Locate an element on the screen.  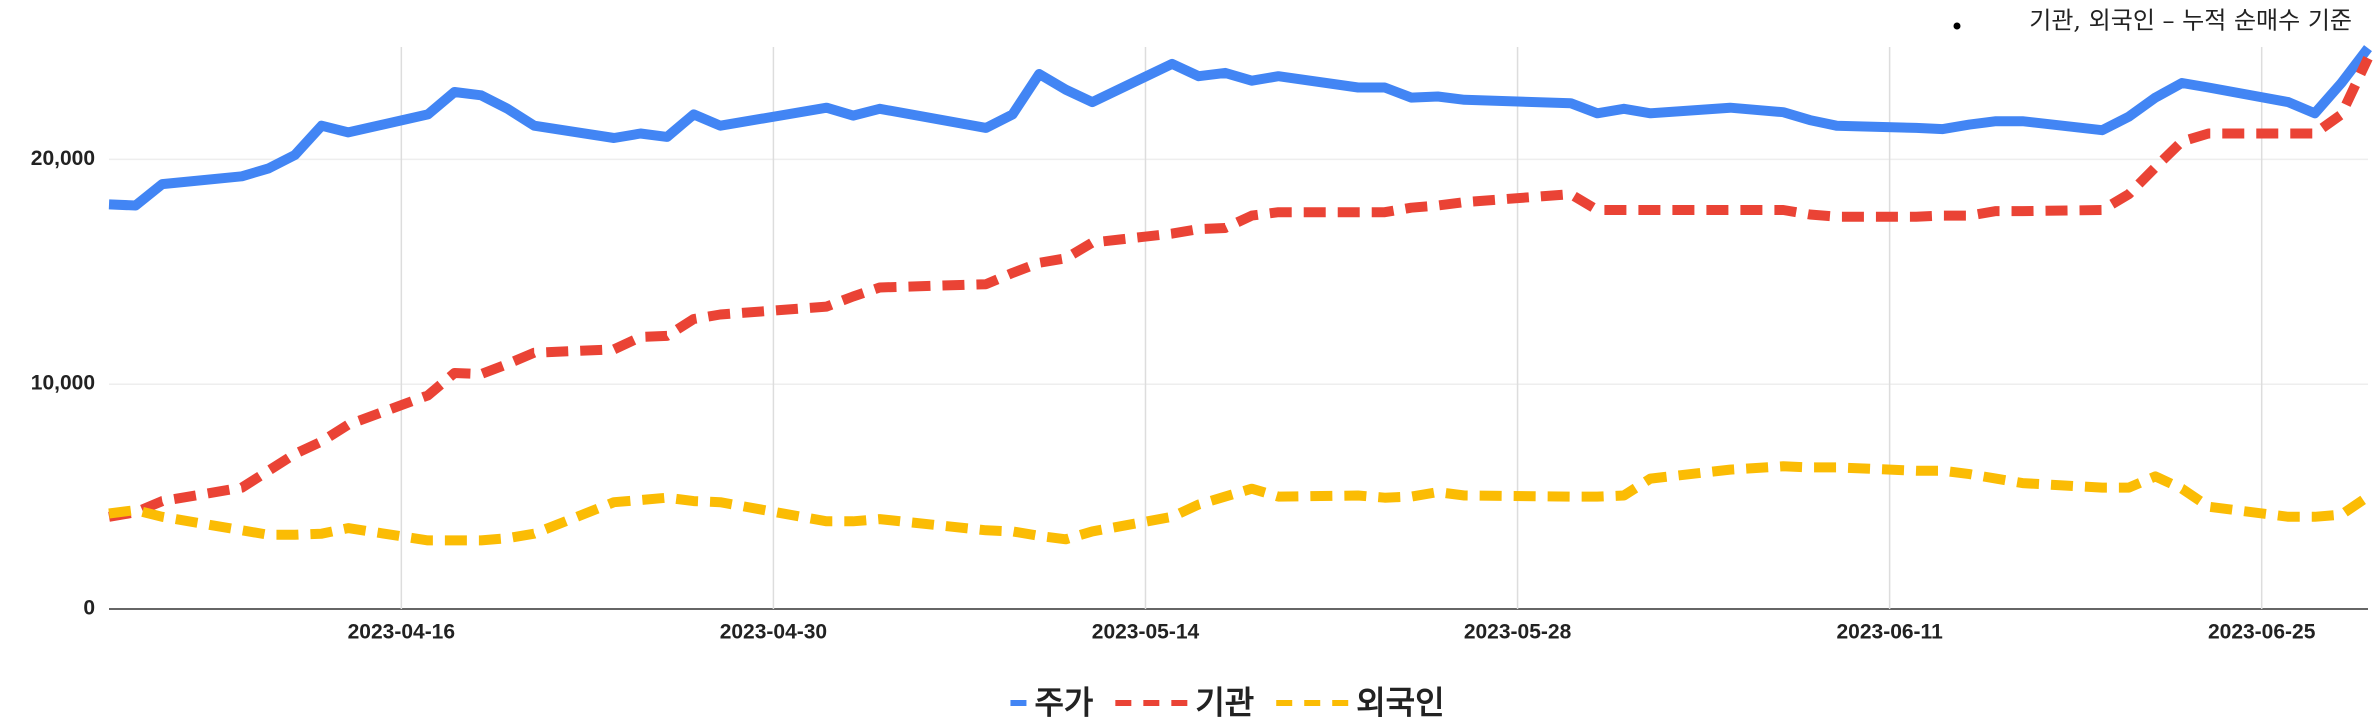
legend-label: 주가 is located at coordinates (1063, 702).